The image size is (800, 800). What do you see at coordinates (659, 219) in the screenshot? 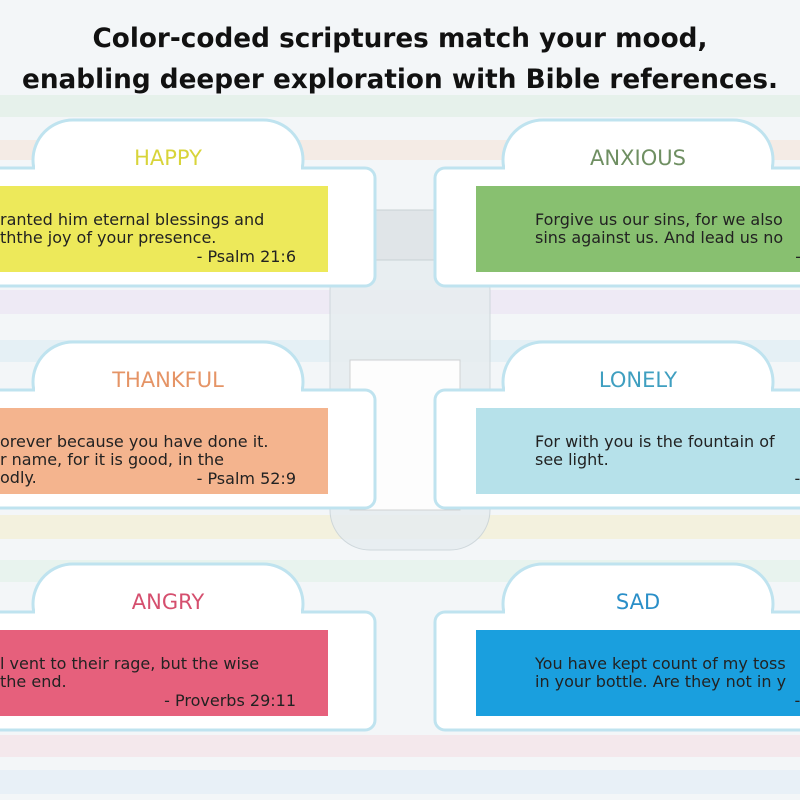
I see `scripture-line: Forgive us our sins, for we also` at bounding box center [659, 219].